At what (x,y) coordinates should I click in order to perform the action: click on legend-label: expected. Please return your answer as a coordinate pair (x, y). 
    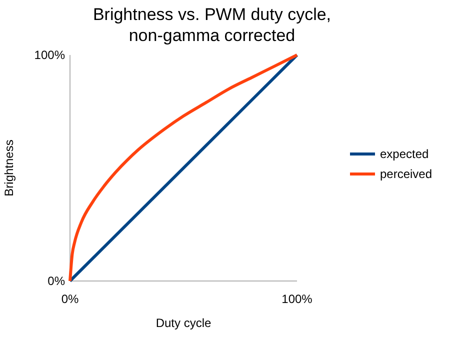
    Looking at the image, I should click on (404, 154).